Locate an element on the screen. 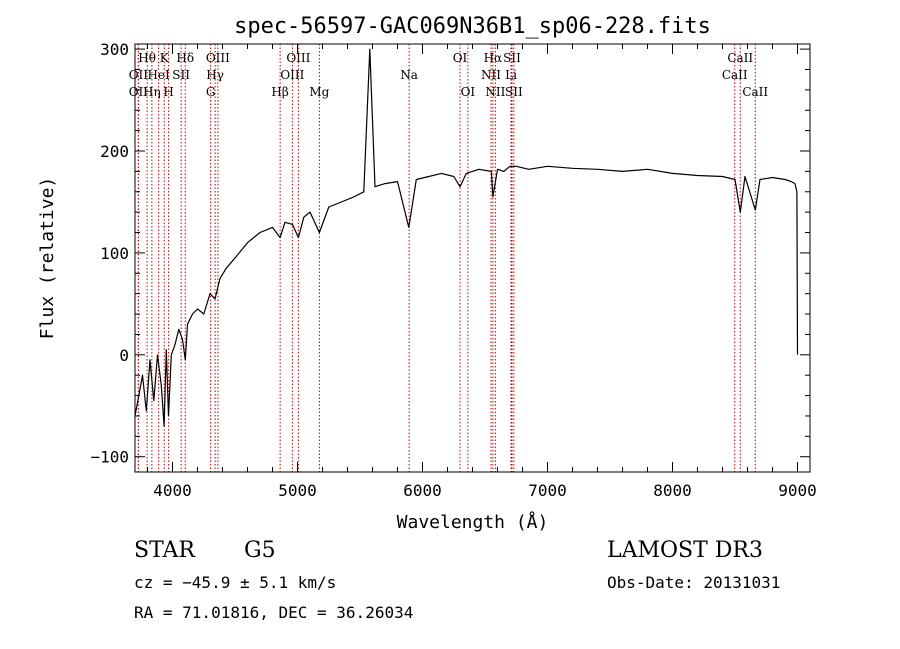 The image size is (900, 649). line-label-18: OI is located at coordinates (468, 92).